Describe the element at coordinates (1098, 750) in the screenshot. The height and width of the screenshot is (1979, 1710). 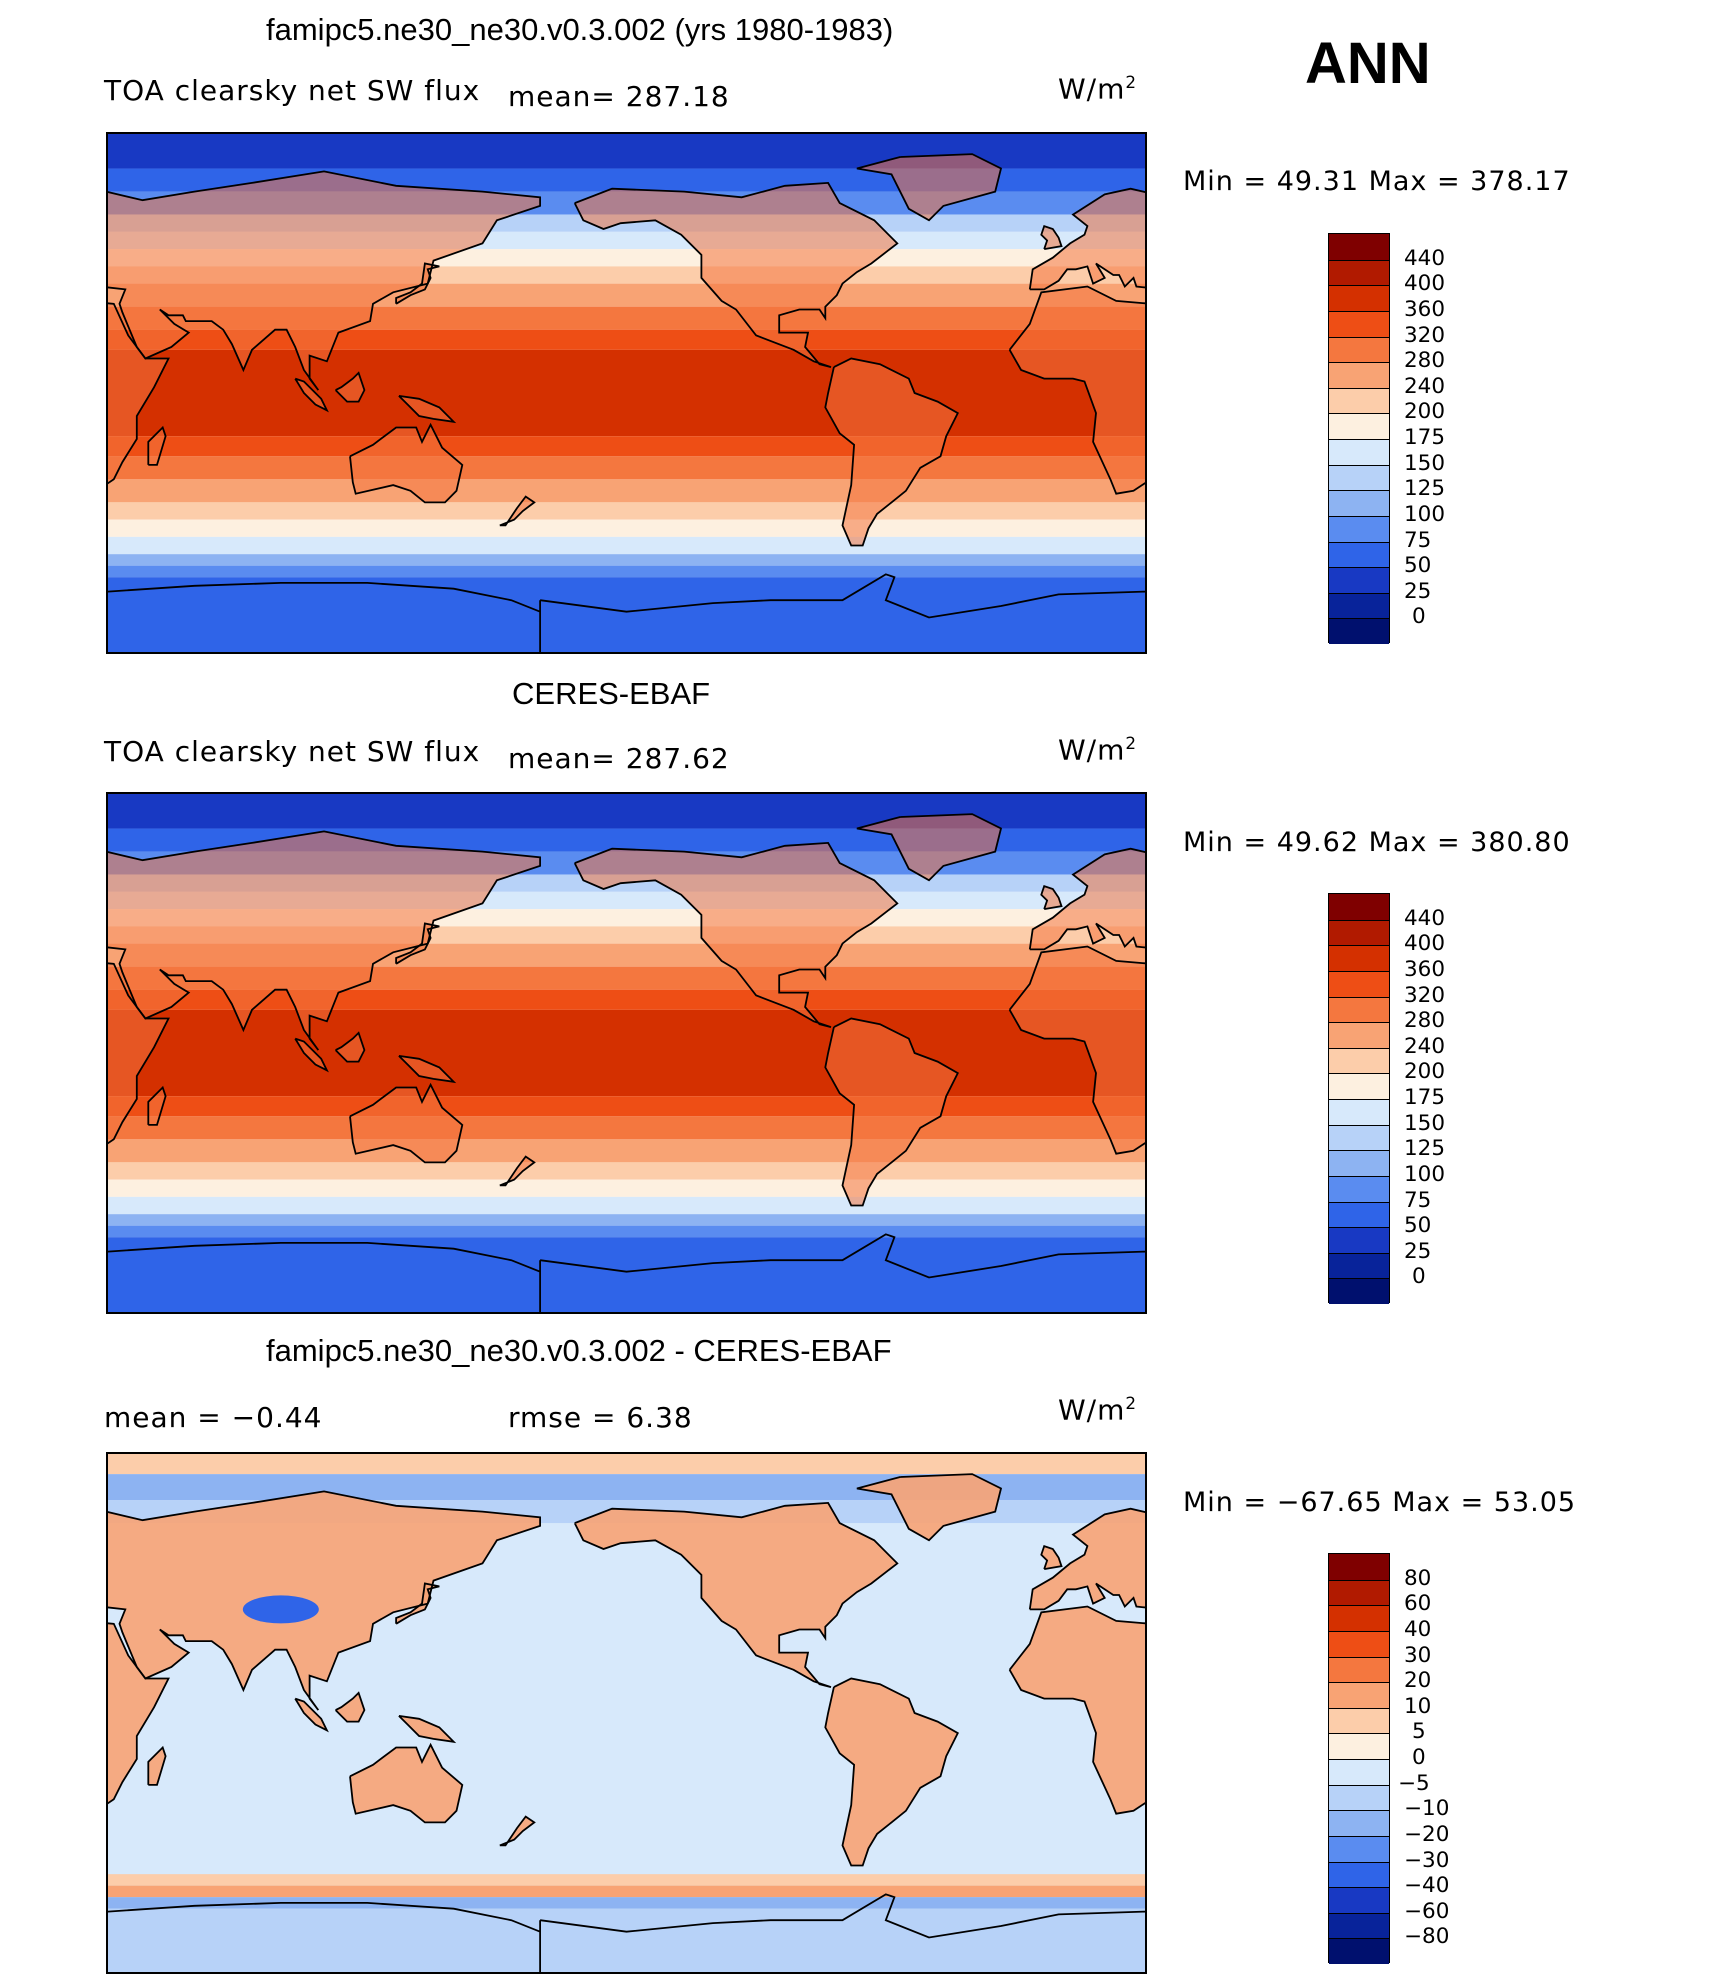
I see `panel-2-units: W/m2` at that location.